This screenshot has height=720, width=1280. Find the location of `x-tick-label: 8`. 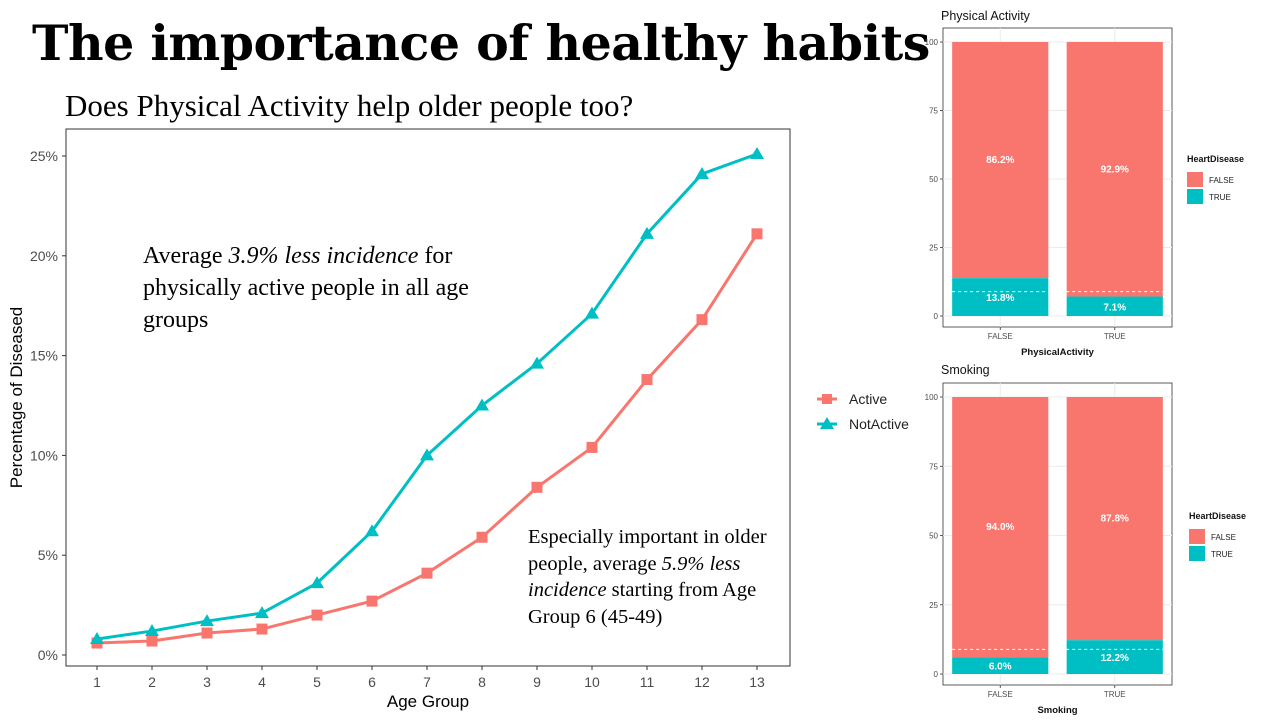

x-tick-label: 8 is located at coordinates (482, 682).